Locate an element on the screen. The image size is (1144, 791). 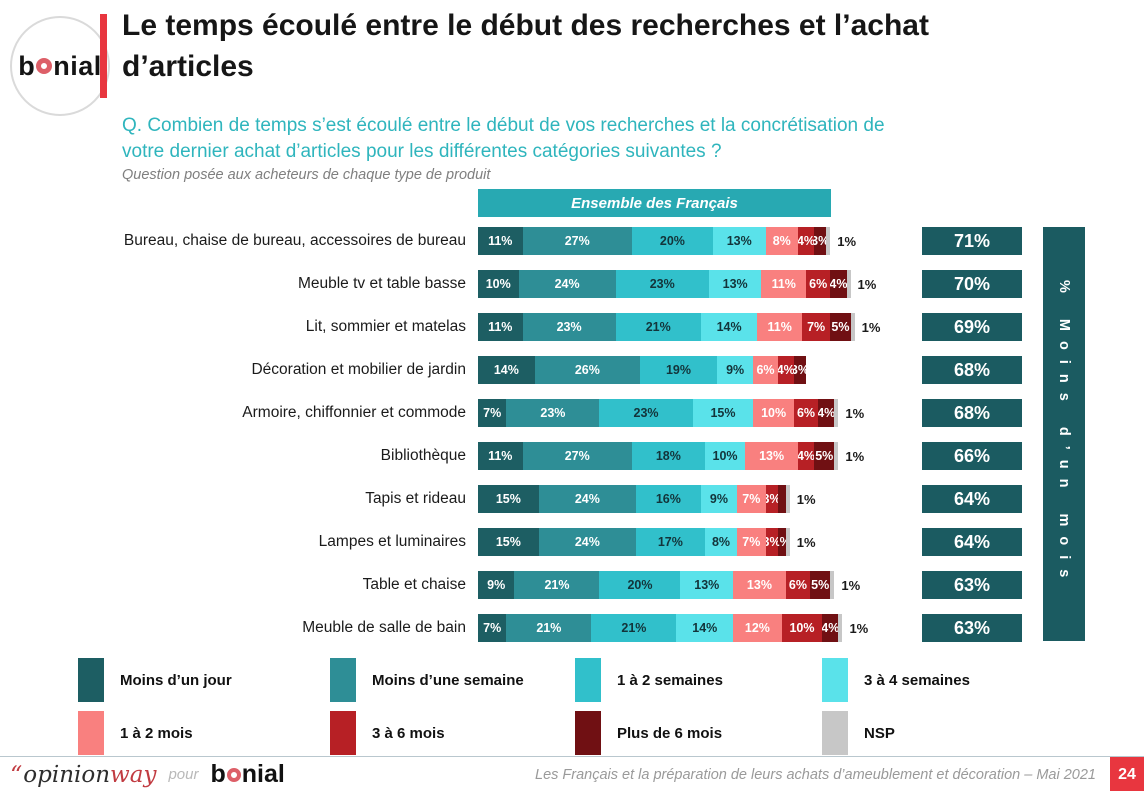
pour-label: pour is located at coordinates (183, 774).